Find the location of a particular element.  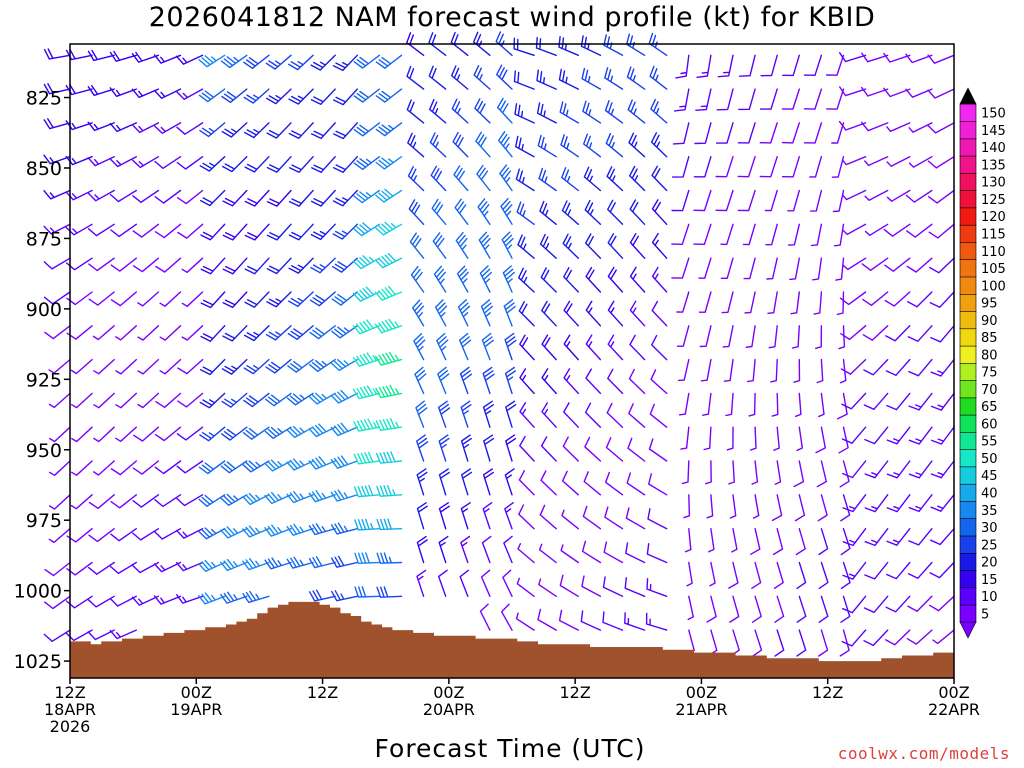

credit-text: coolwx.com/models is located at coordinates (923, 753).